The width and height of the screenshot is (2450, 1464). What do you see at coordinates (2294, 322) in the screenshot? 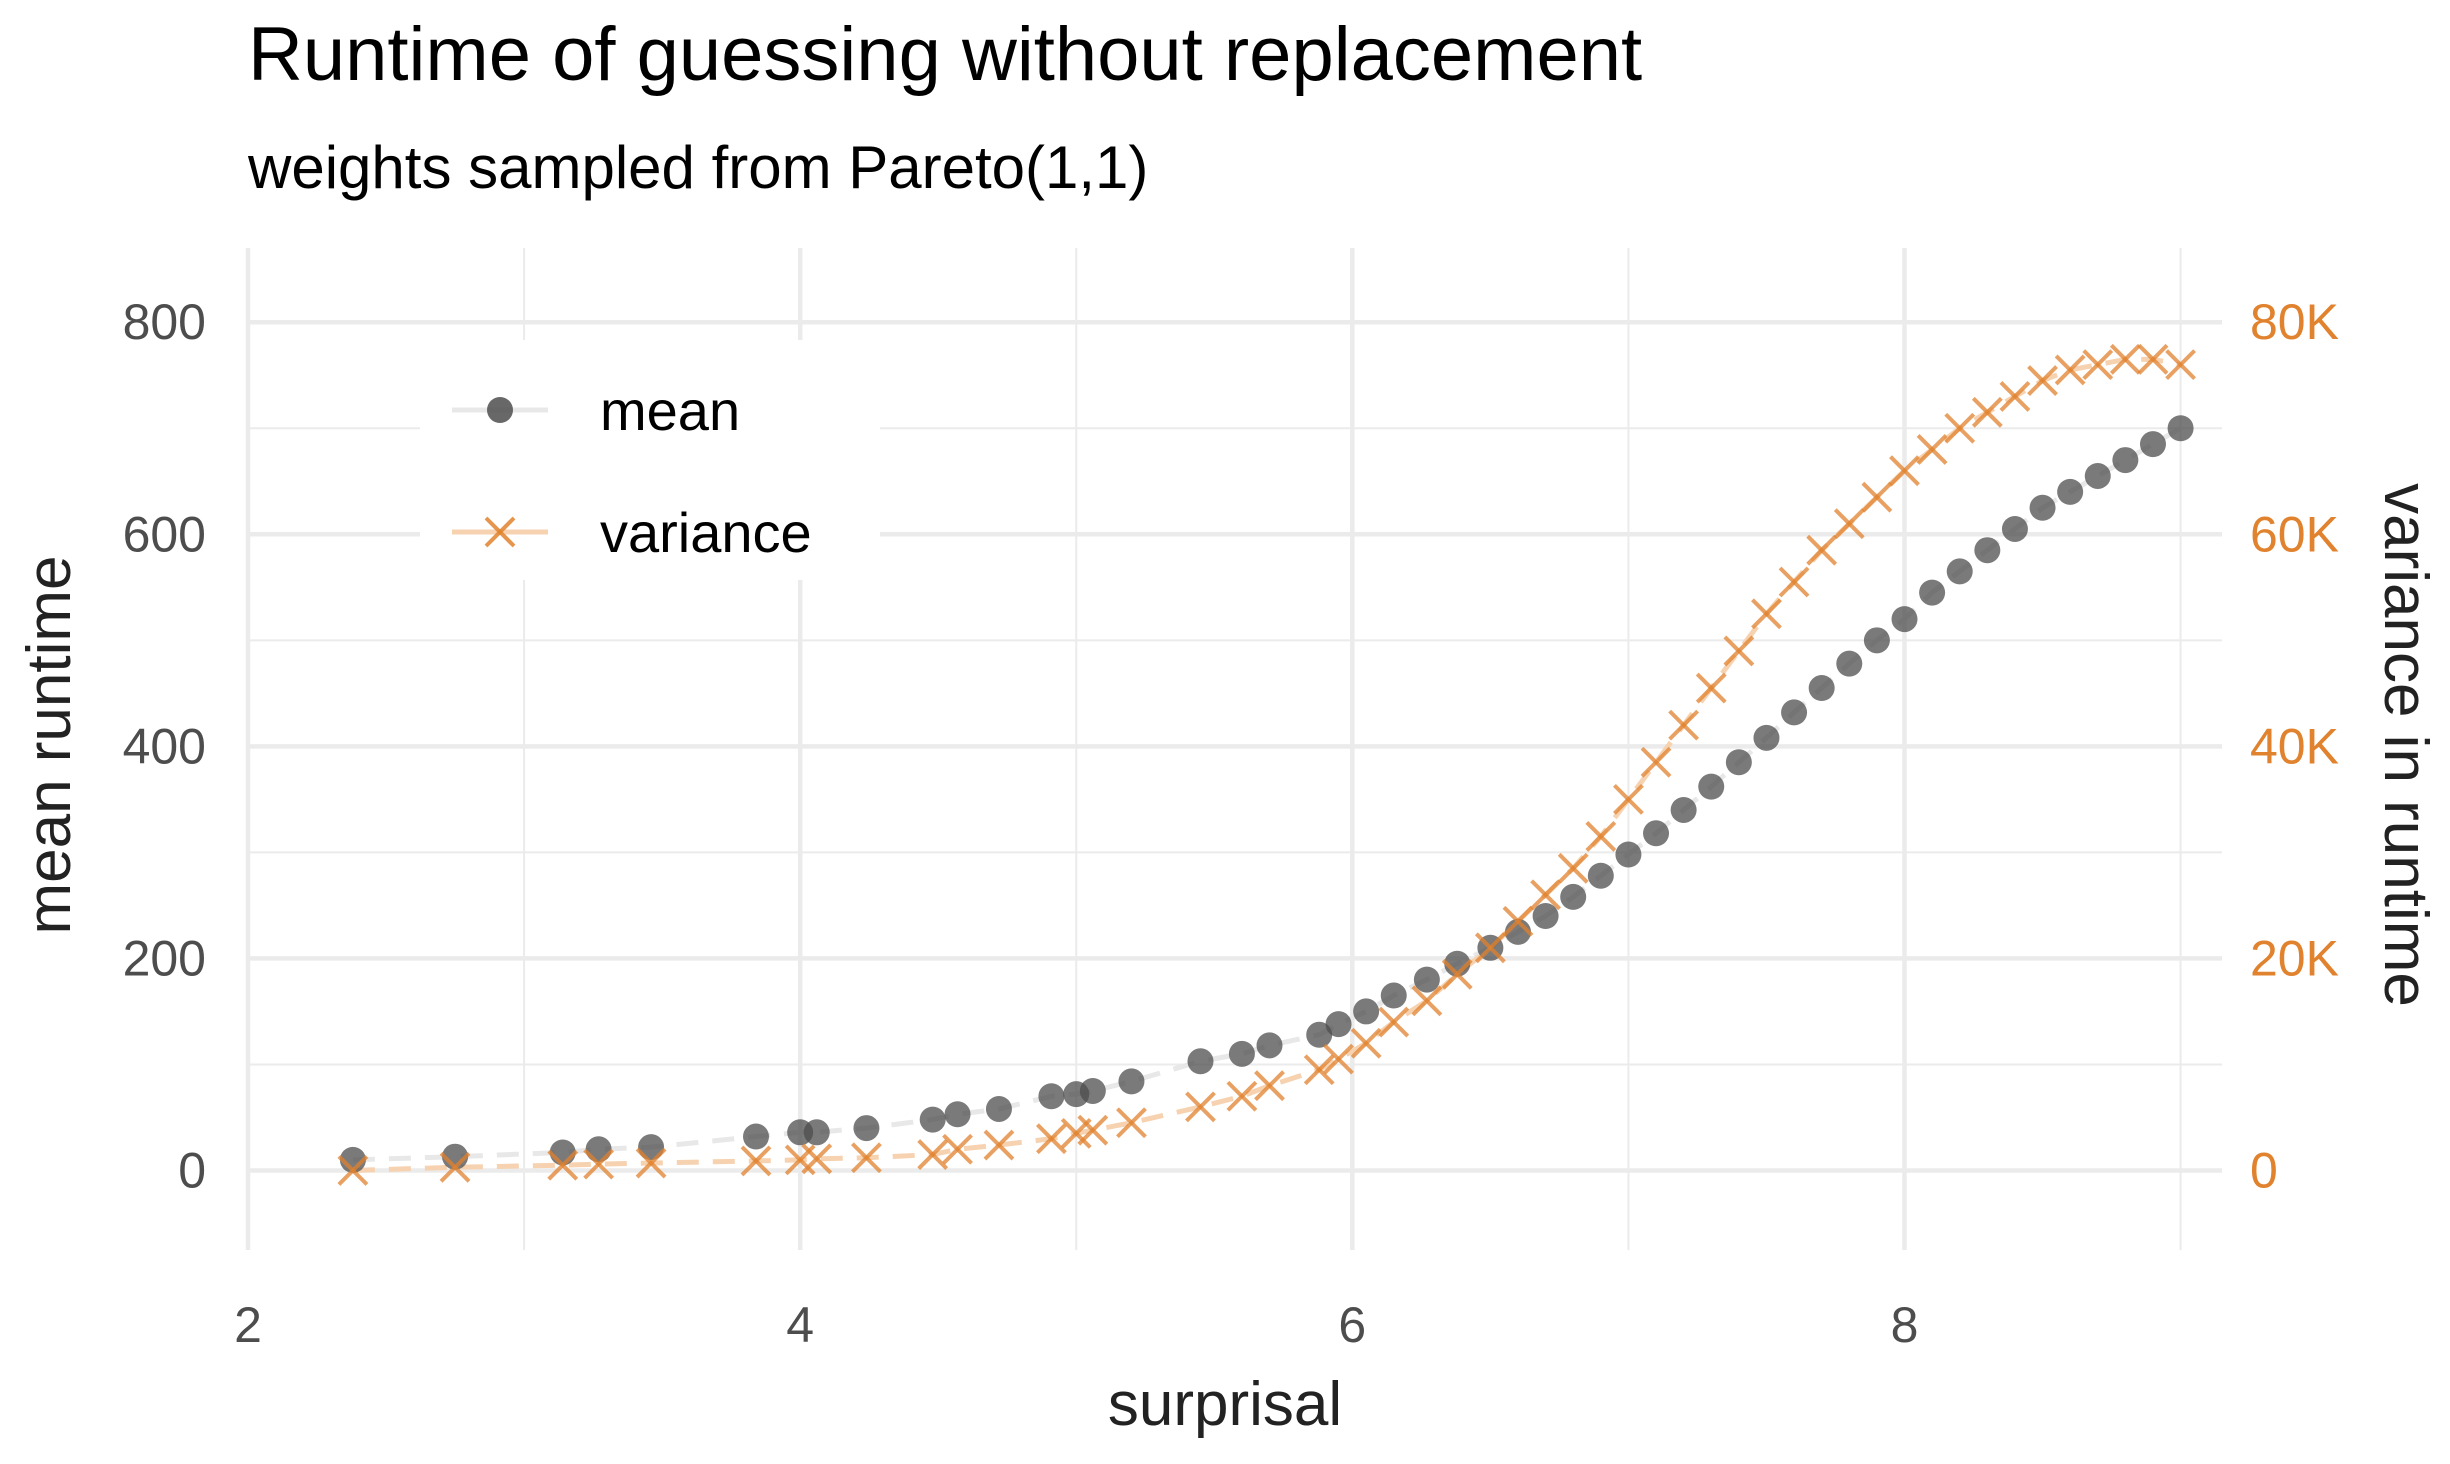
I see `y2-tick-label: 80K` at bounding box center [2294, 322].